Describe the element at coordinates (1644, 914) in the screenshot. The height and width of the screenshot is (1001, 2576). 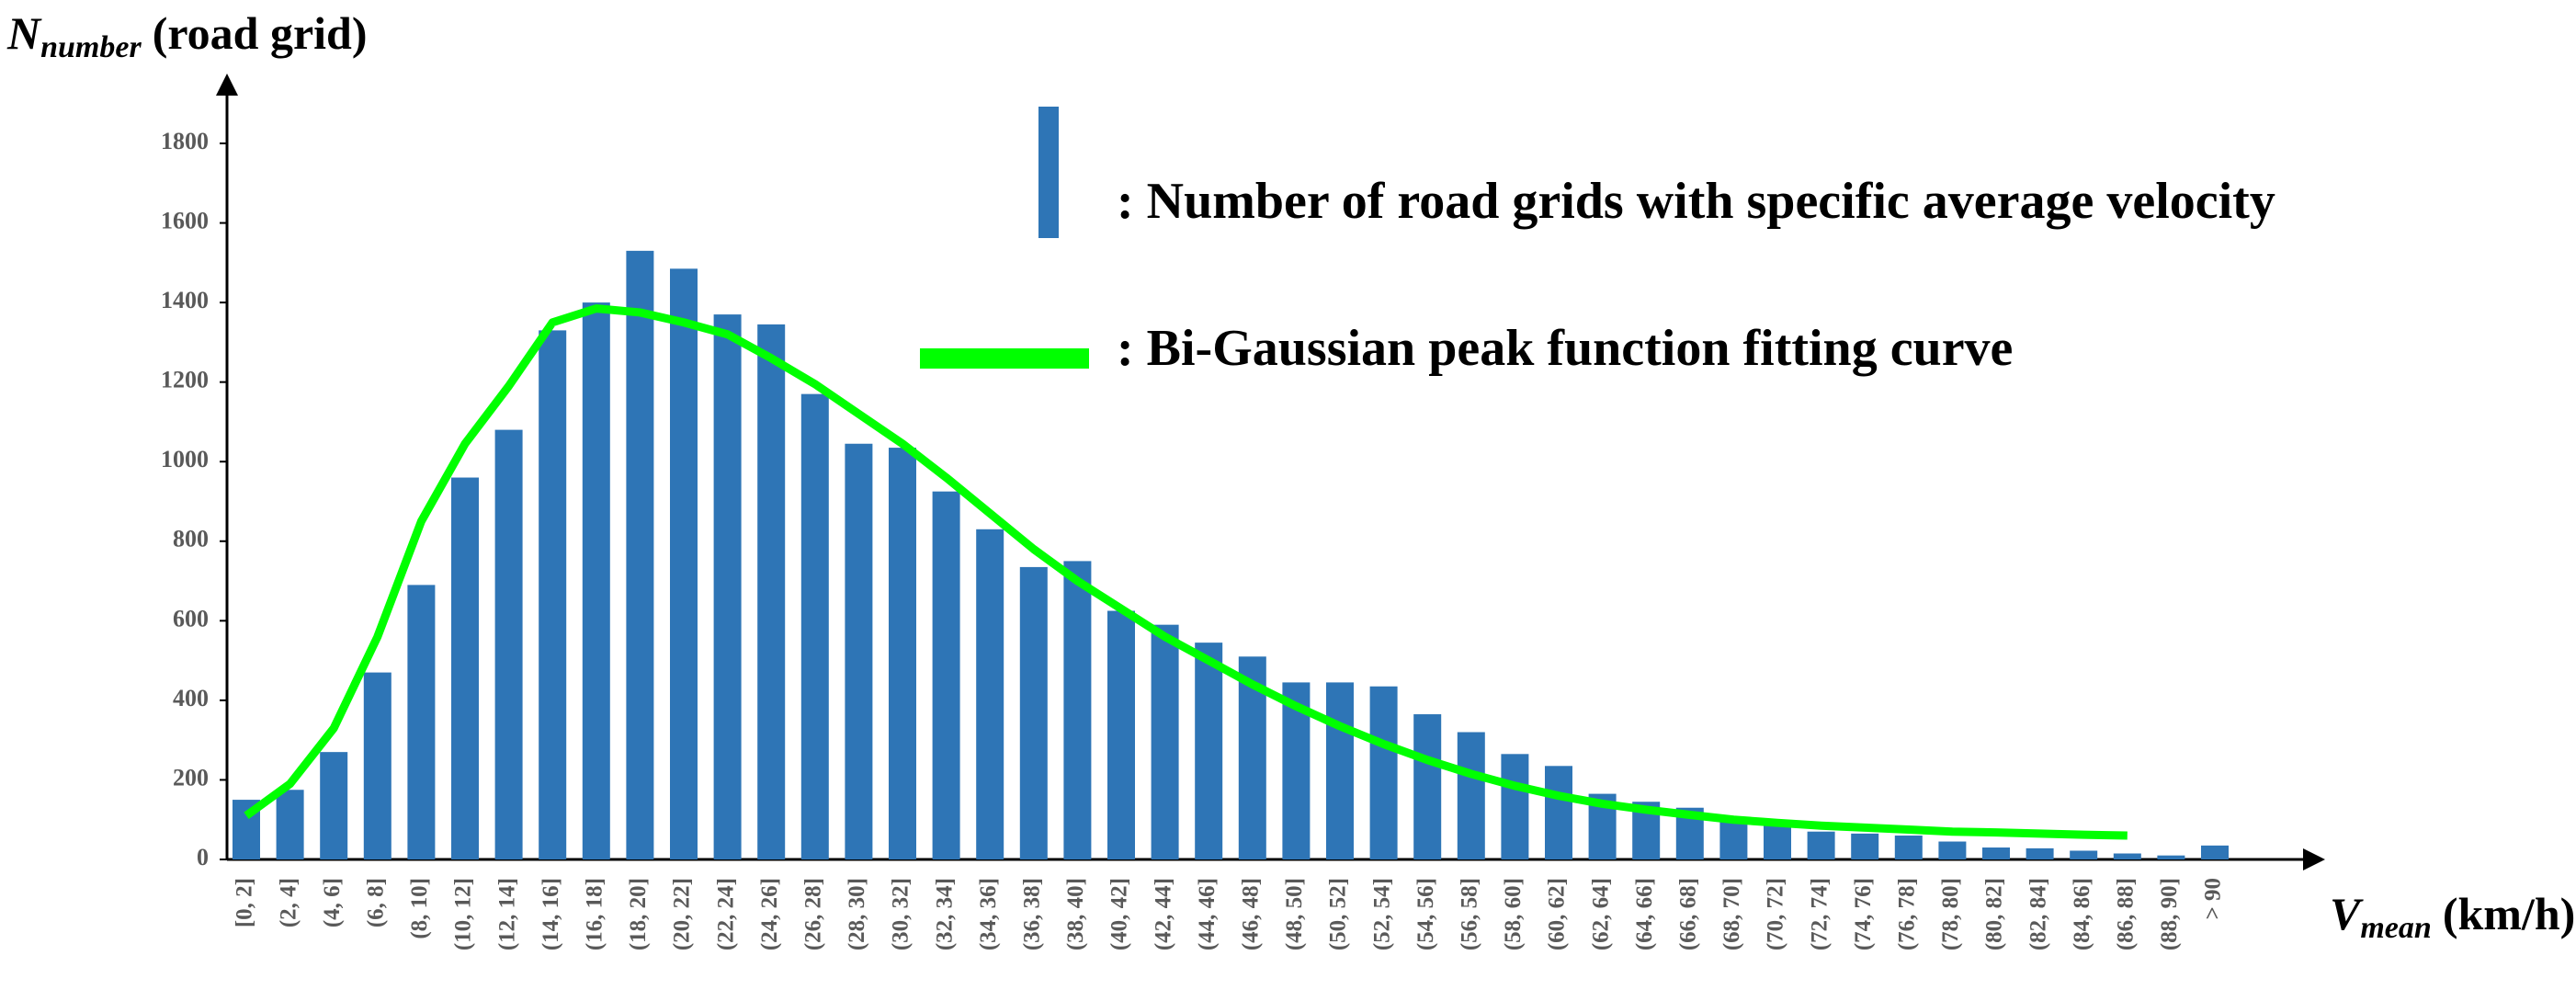
I see `x-tick-label: (64, 66]` at that location.